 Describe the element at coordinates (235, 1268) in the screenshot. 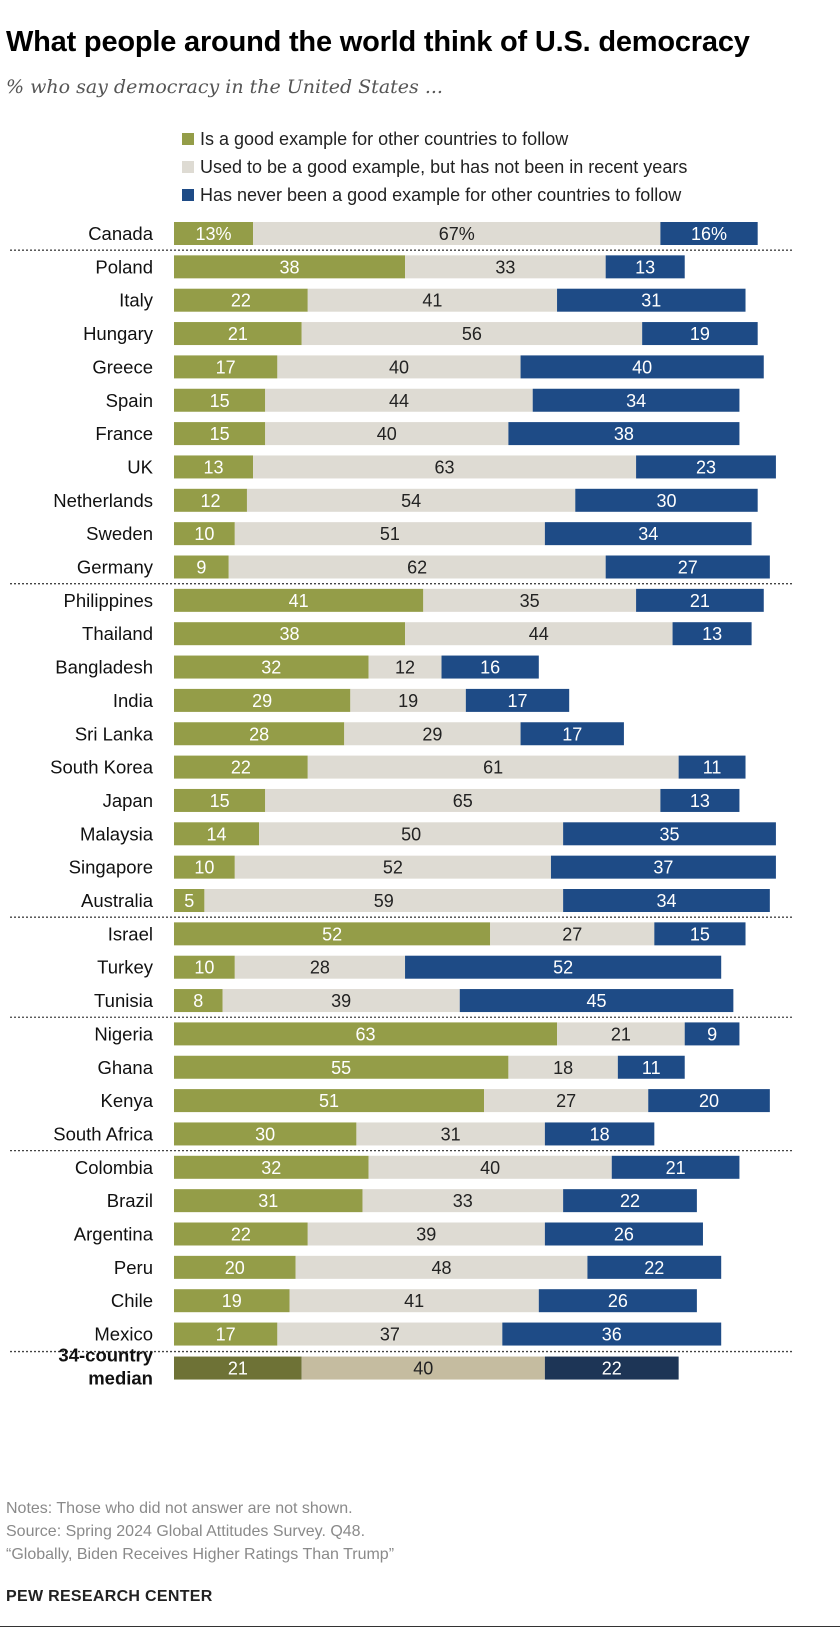

I see `row-peru-value-label-1: 20` at that location.